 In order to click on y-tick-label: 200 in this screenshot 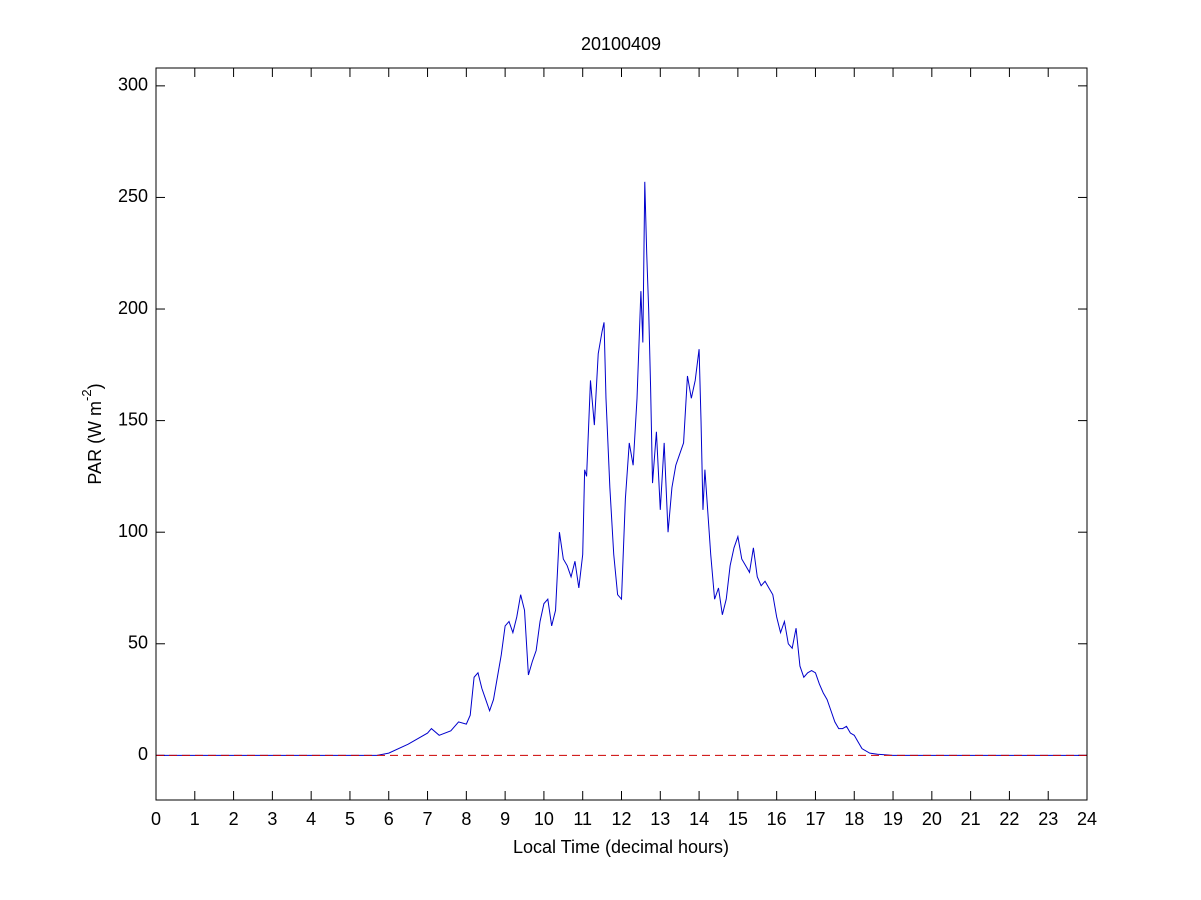, I will do `click(133, 308)`.